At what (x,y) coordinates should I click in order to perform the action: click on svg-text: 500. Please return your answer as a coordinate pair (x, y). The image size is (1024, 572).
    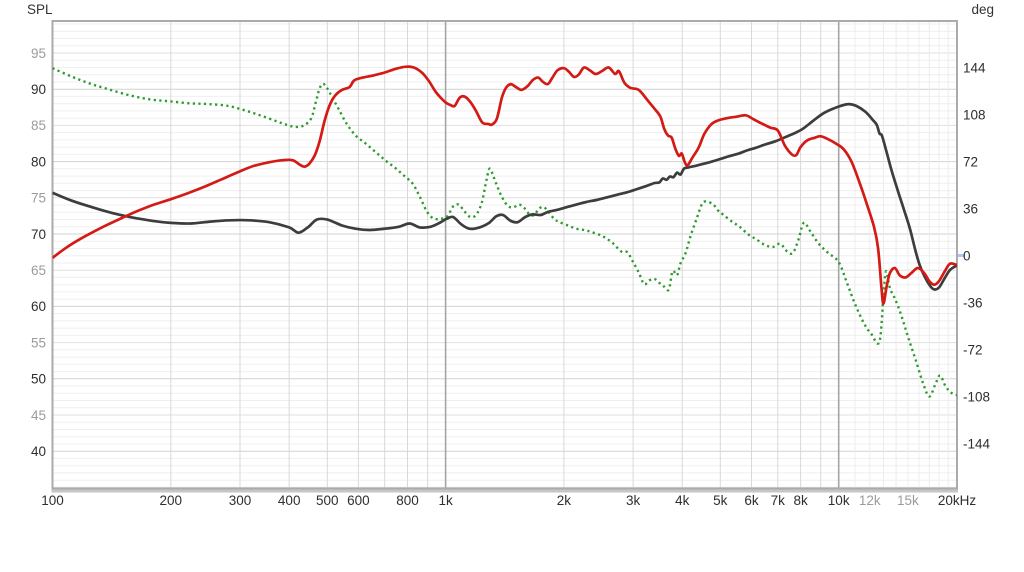
    Looking at the image, I should click on (327, 500).